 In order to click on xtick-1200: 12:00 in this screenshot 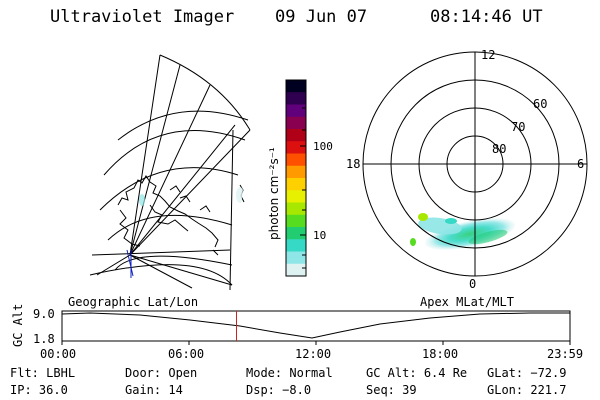, I will do `click(313, 354)`.